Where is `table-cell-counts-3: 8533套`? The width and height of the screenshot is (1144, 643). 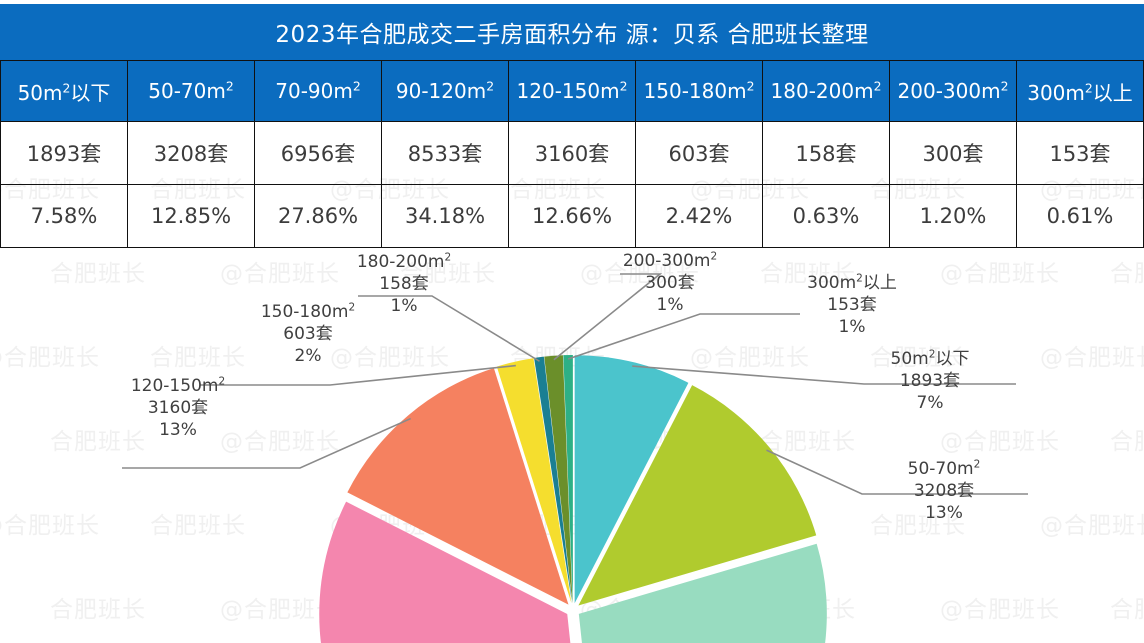
table-cell-counts-3: 8533套 is located at coordinates (445, 153).